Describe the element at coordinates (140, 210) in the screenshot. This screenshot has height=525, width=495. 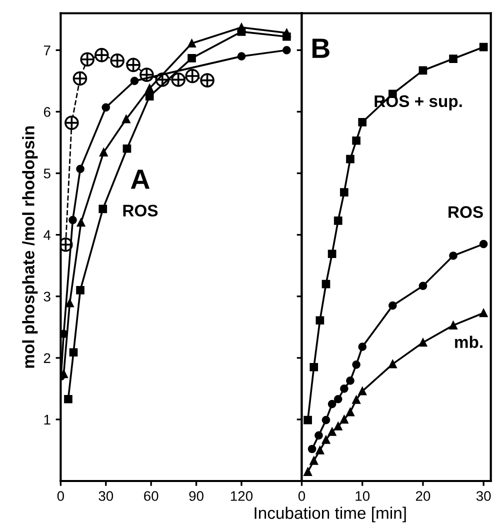
I see `text: ROS` at that location.